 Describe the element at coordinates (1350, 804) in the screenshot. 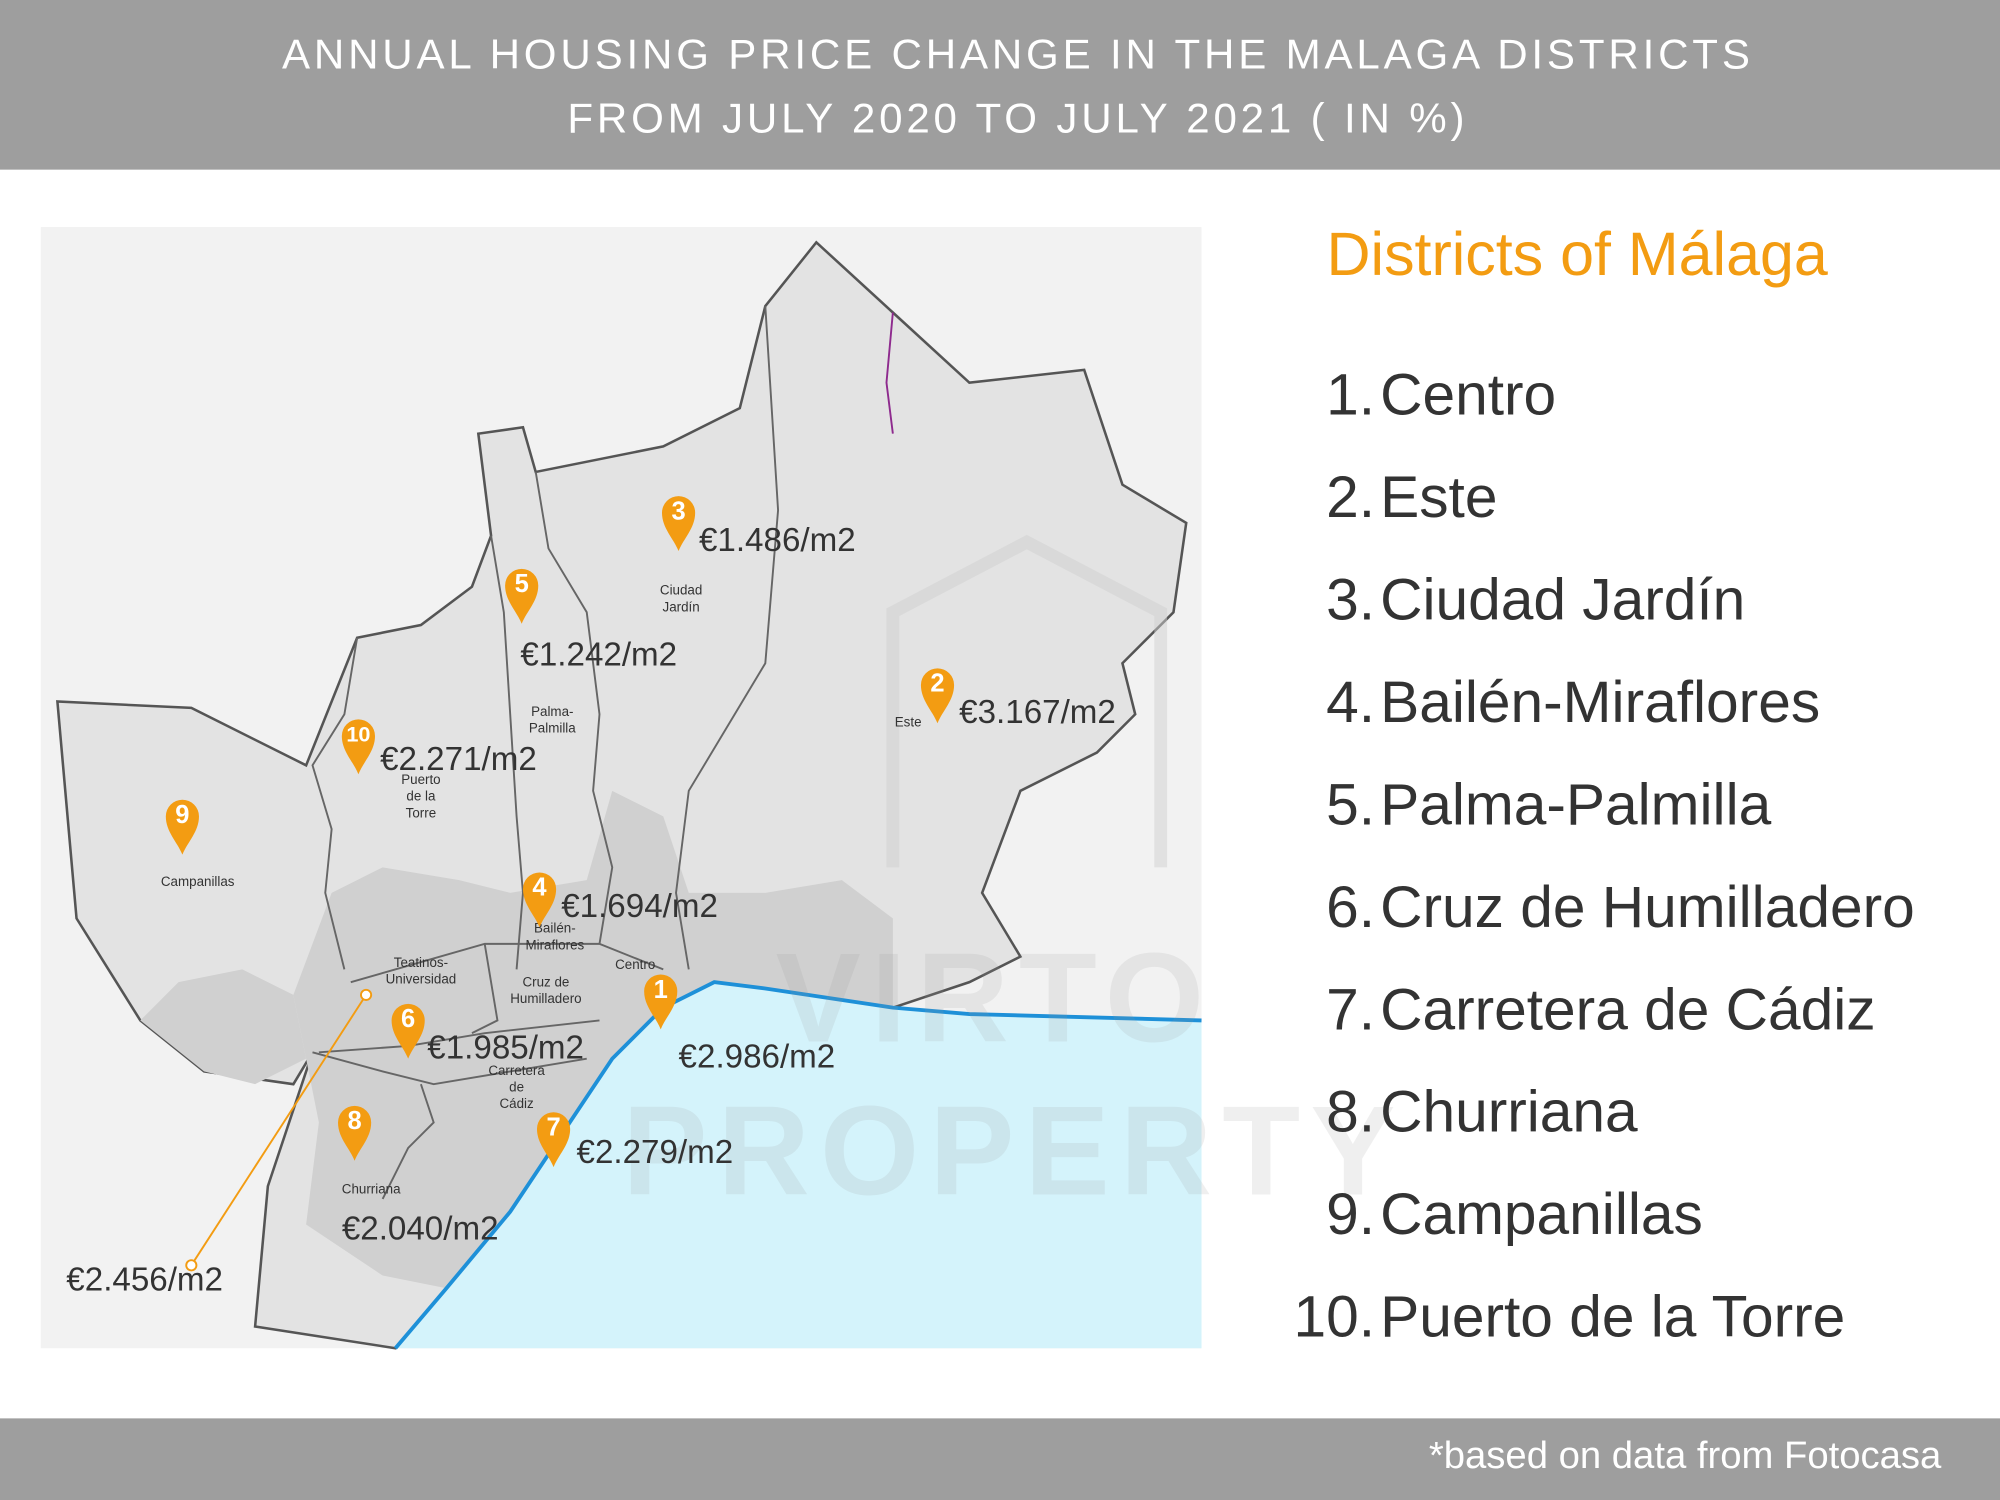

I see `legend-number: 5.` at that location.